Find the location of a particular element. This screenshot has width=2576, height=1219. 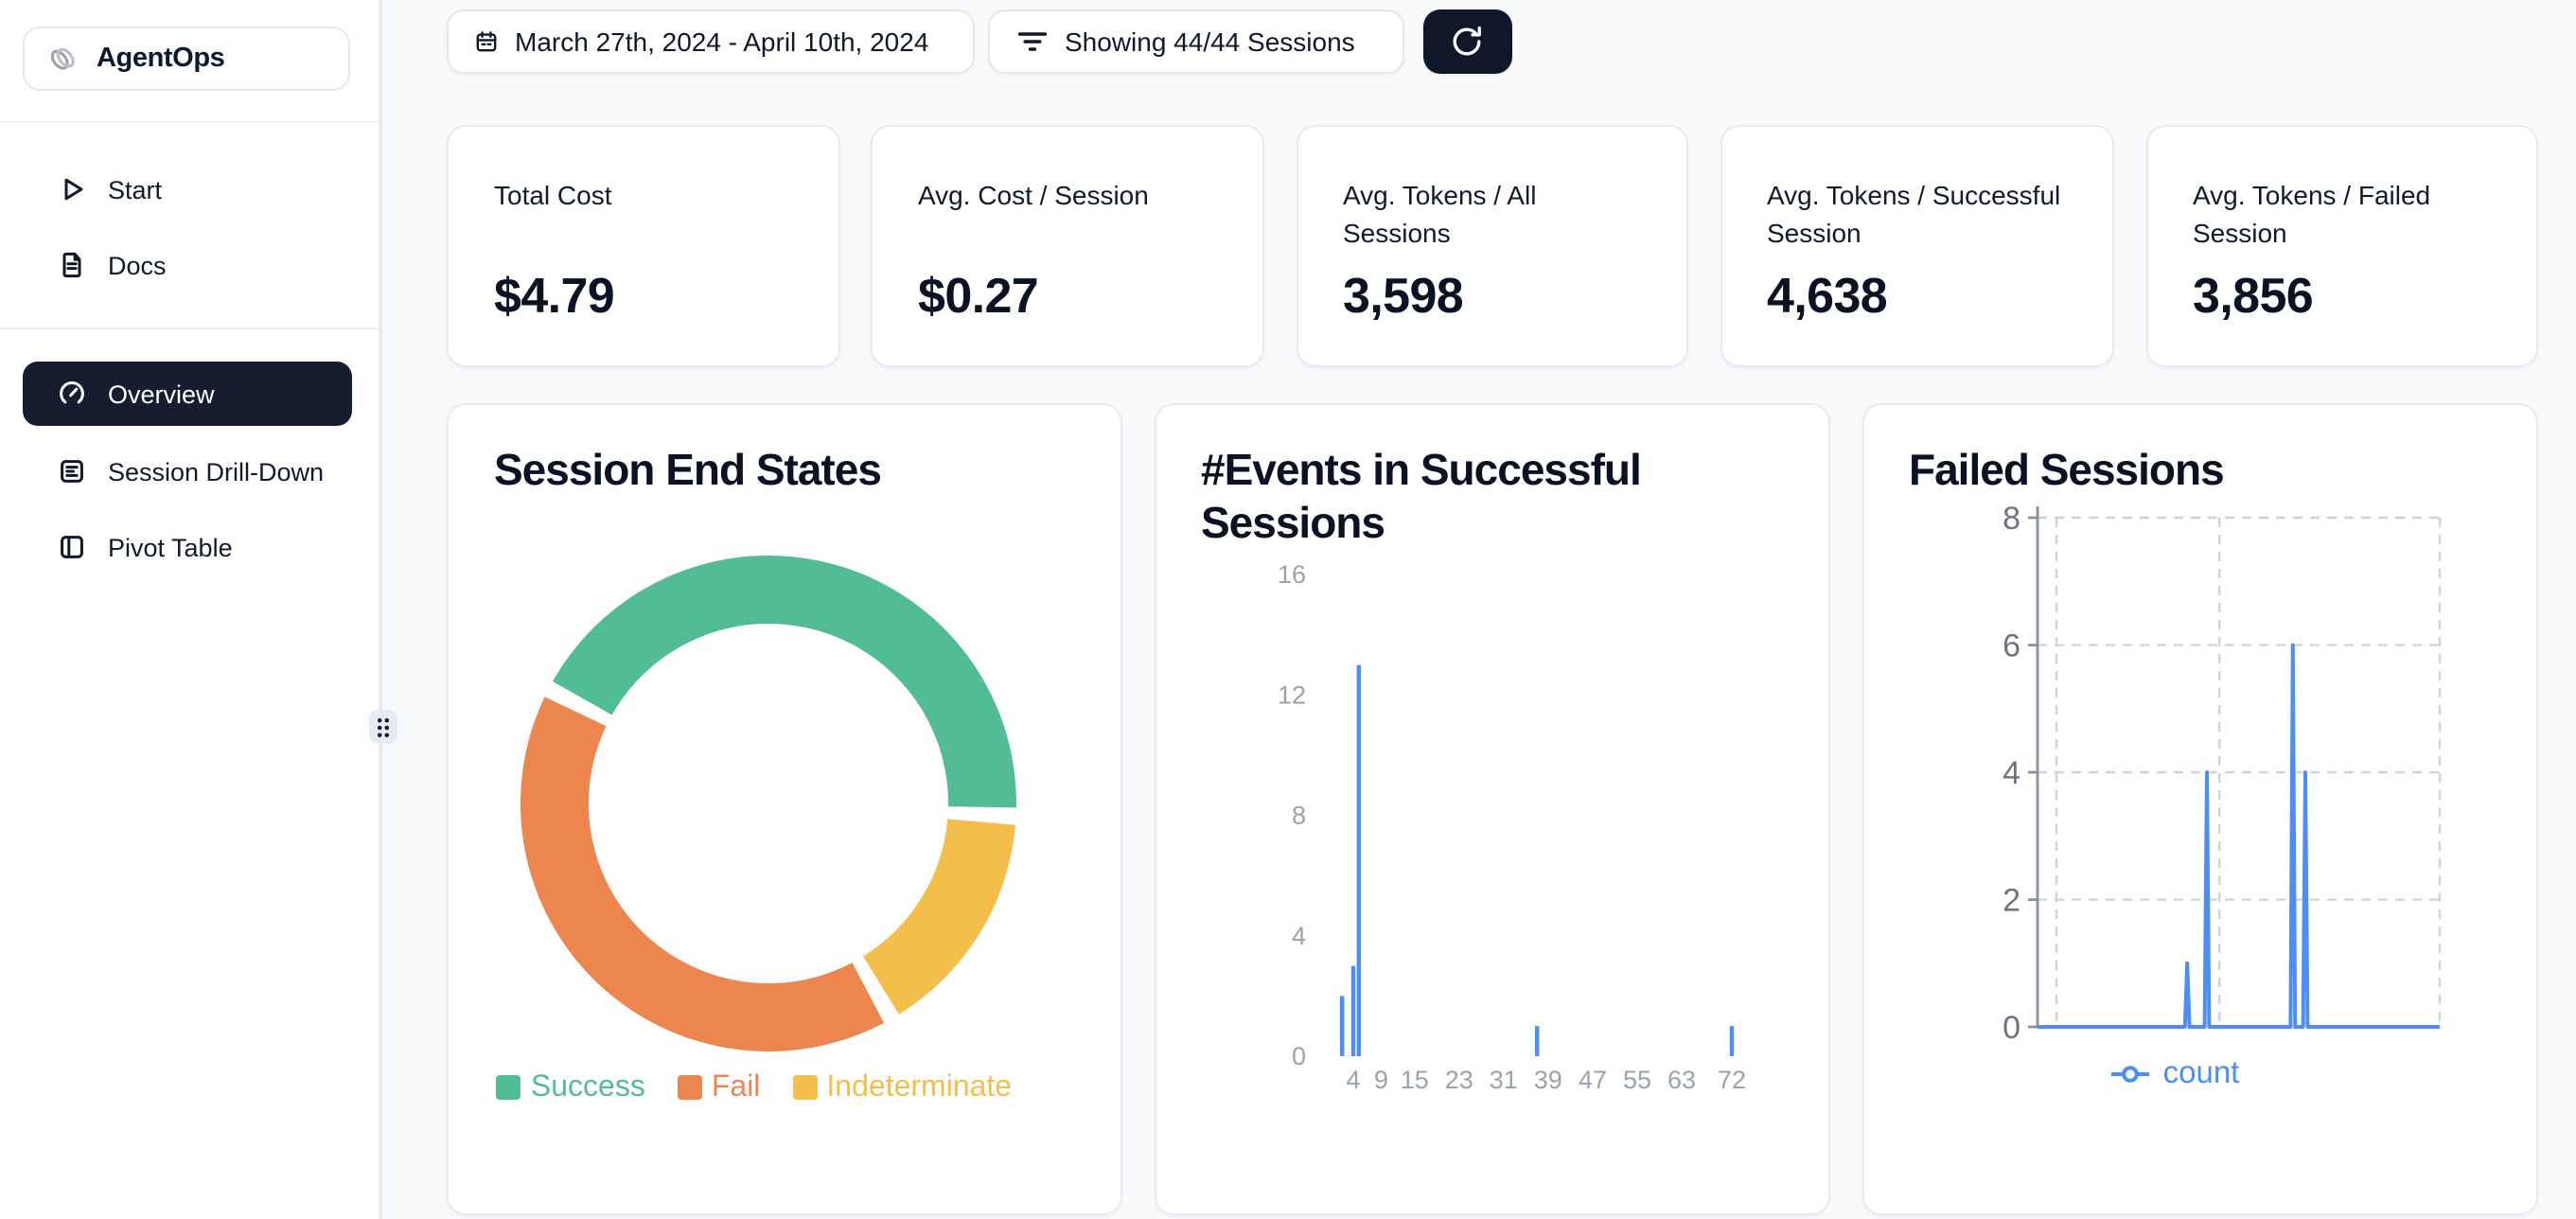

calendar-icon is located at coordinates (486, 41).